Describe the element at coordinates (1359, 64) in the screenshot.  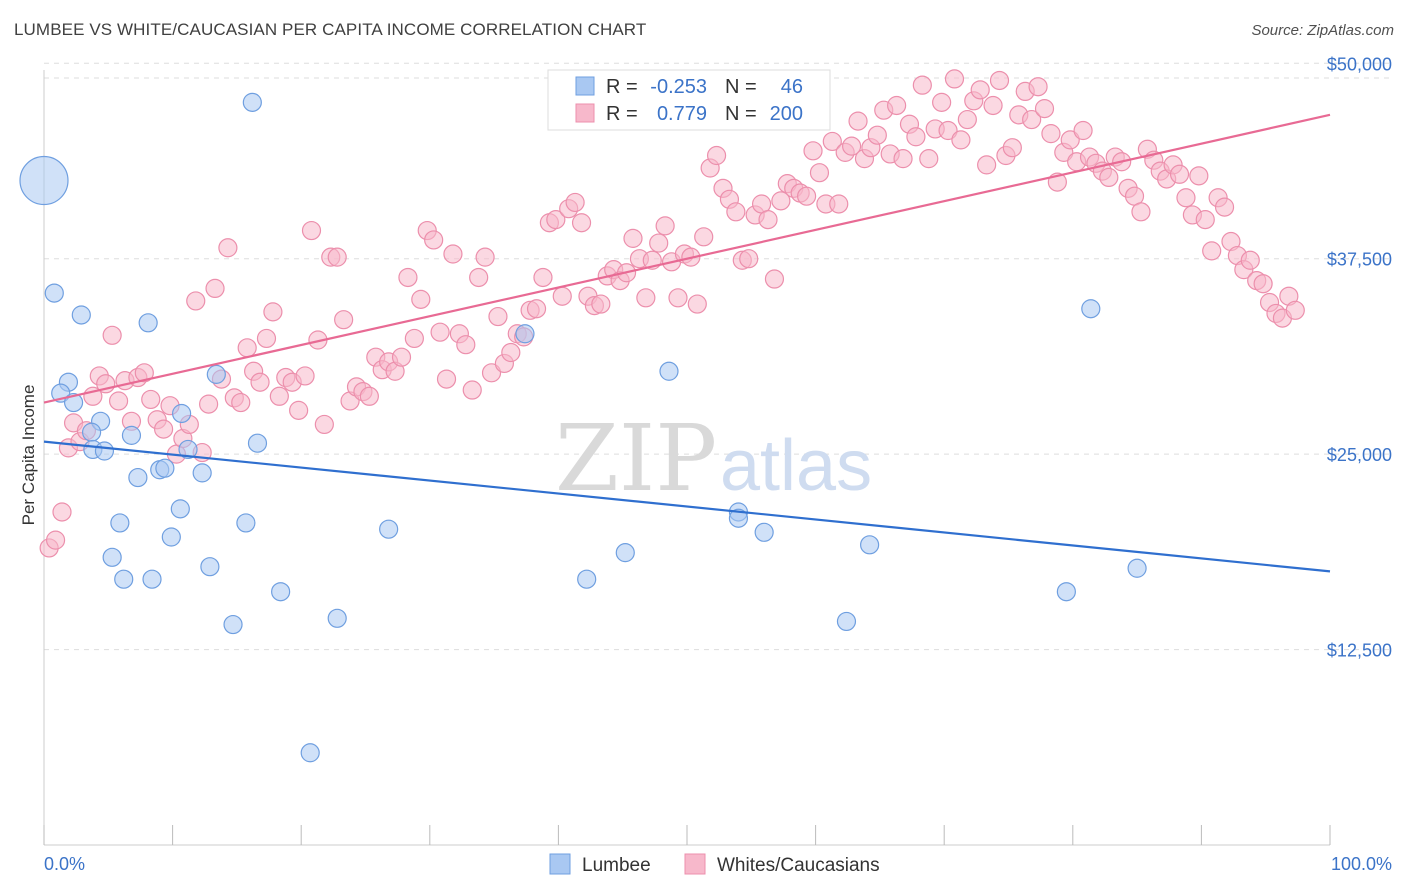
I see `y-tick-label-3: $50,000` at that location.